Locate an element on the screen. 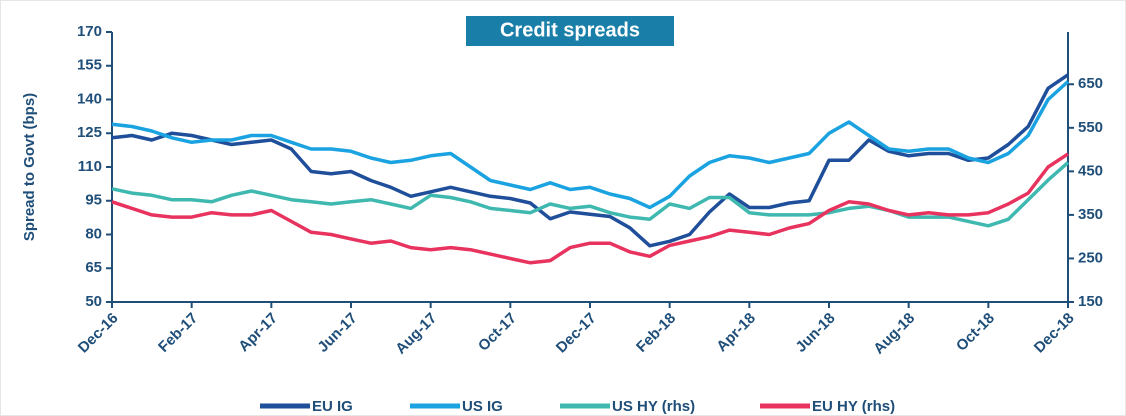  legend-label: EU HY (rhs) is located at coordinates (853, 406).